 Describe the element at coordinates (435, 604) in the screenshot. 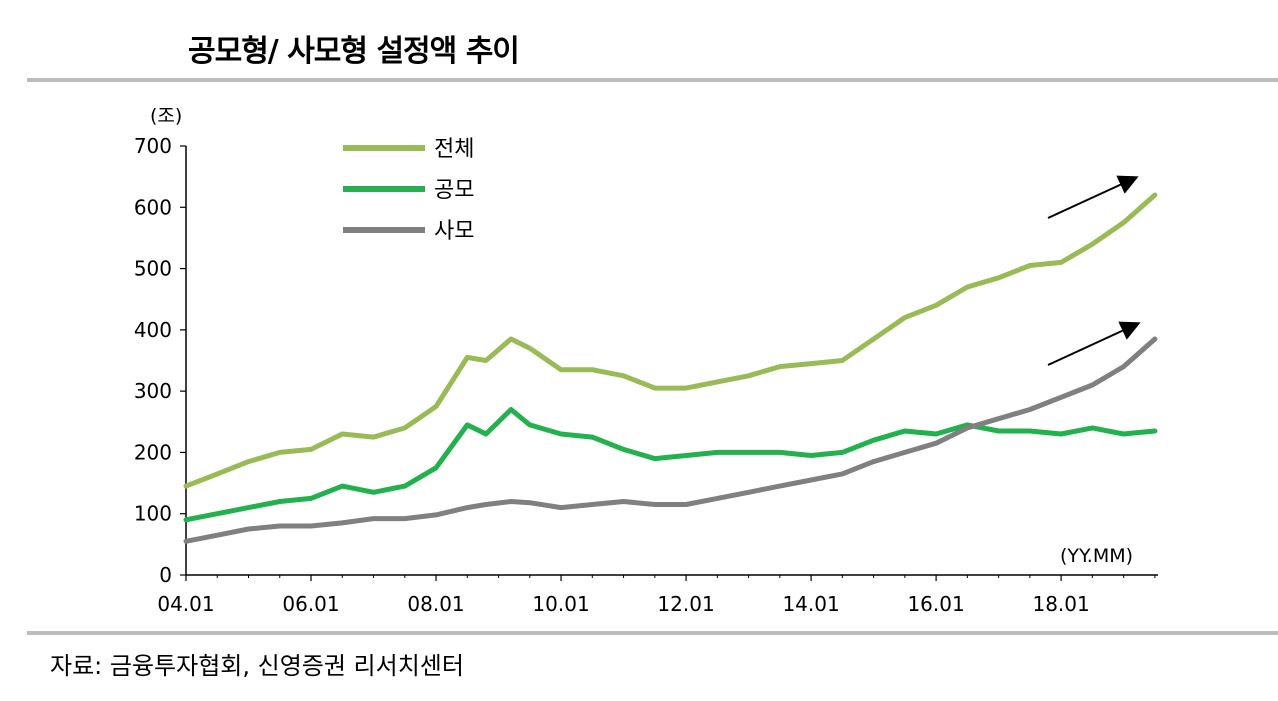

I see `x-tick-label: 08.01` at that location.